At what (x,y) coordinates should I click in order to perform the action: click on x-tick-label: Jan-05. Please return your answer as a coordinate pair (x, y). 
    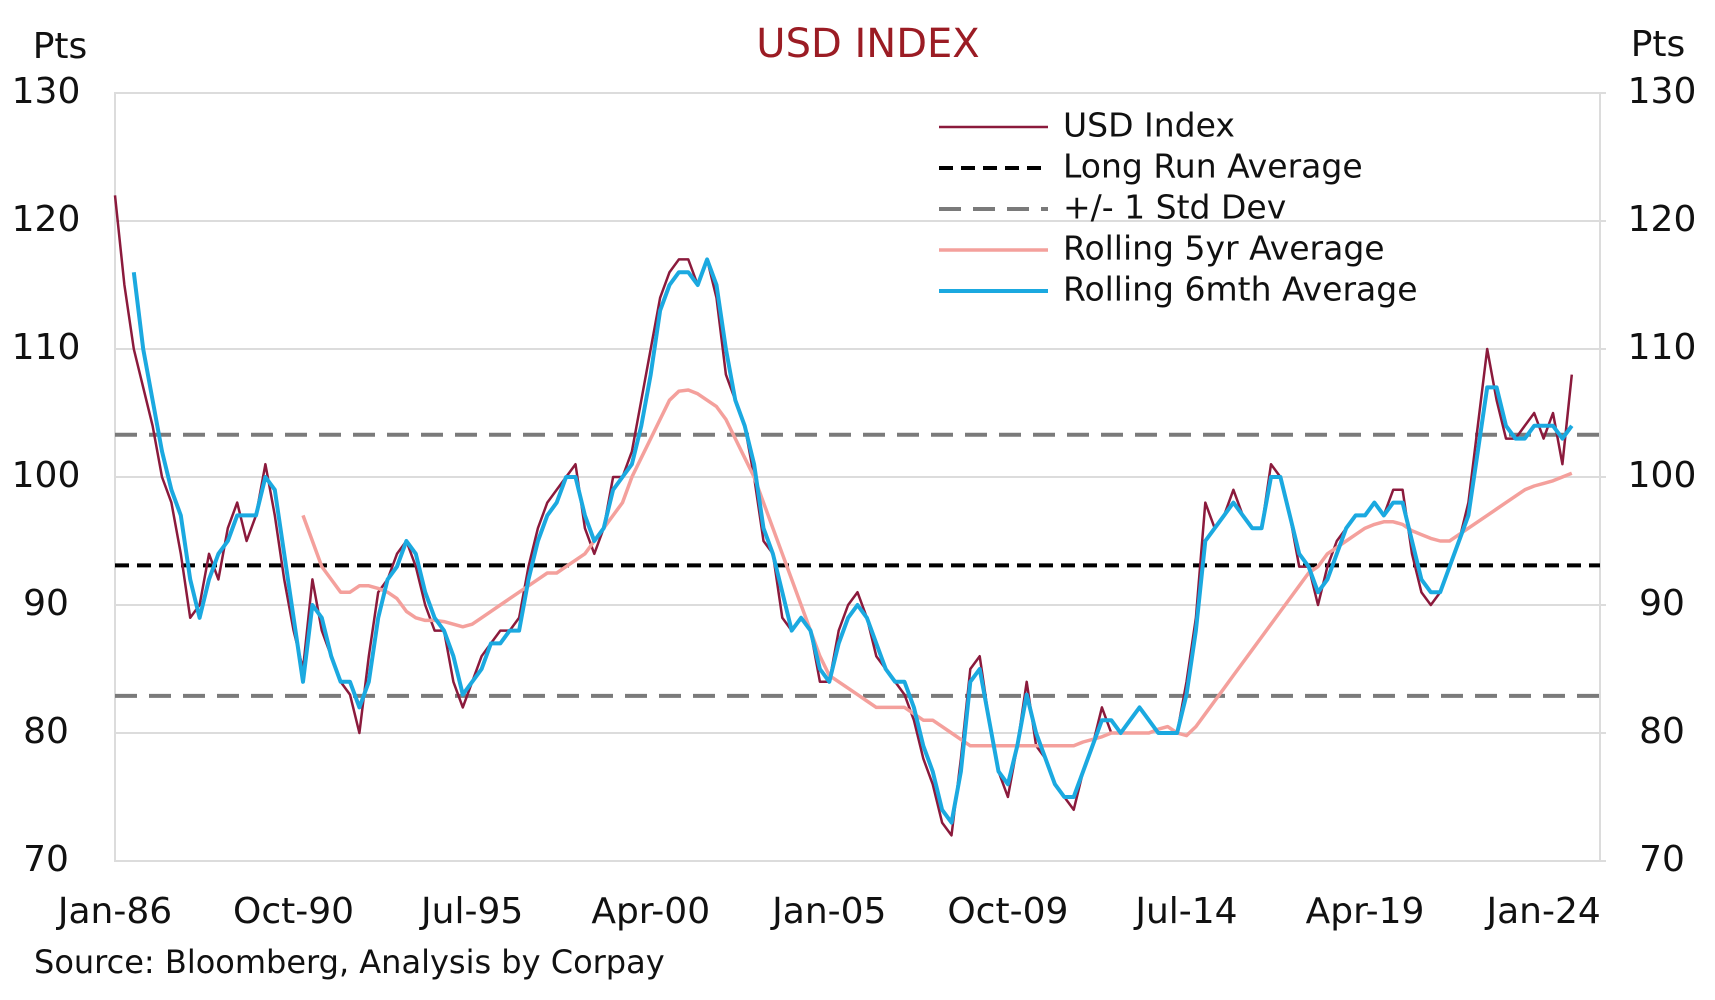
    Looking at the image, I should click on (828, 911).